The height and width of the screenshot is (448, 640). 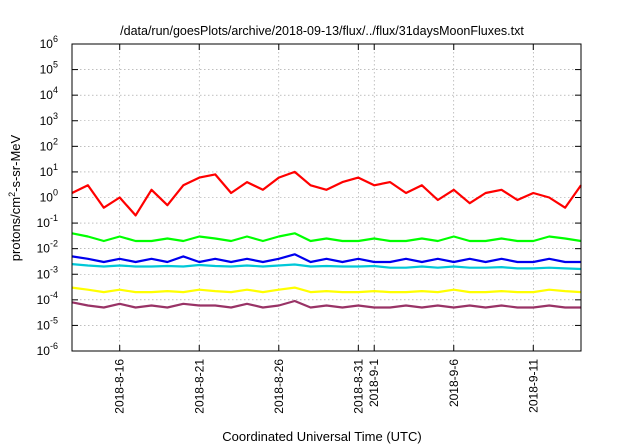 I want to click on y-tick-label: 10⁻³, so click(x=47, y=272).